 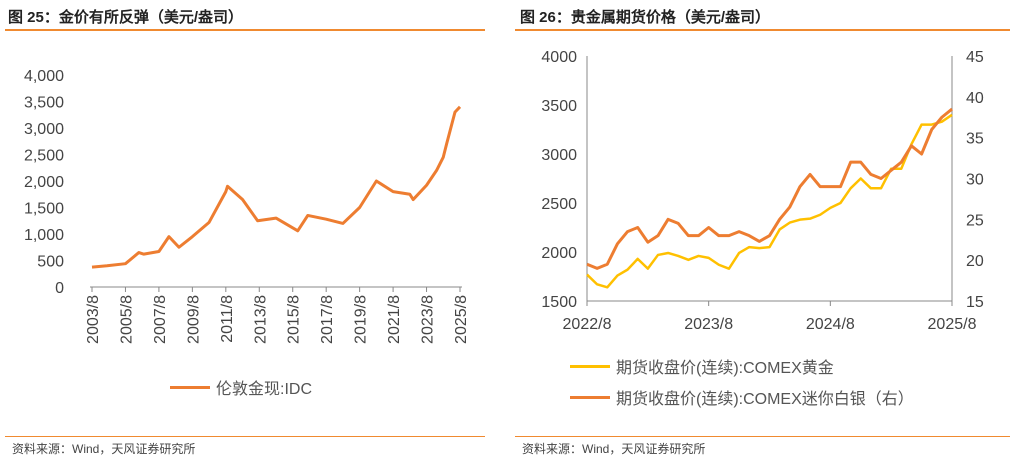 I want to click on y-tick-label: 4,000, so click(x=44, y=76).